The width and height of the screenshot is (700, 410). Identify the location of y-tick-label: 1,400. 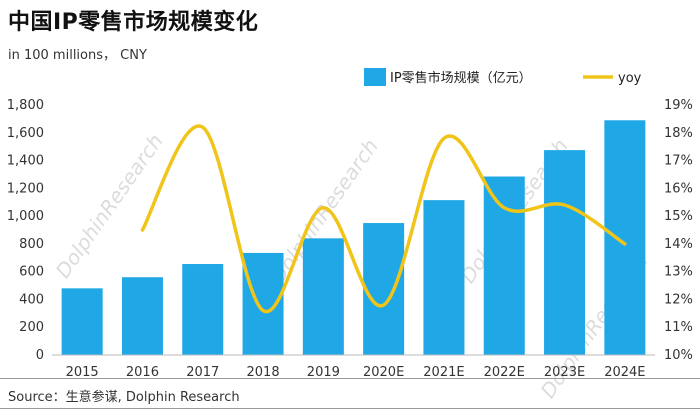
(25, 161).